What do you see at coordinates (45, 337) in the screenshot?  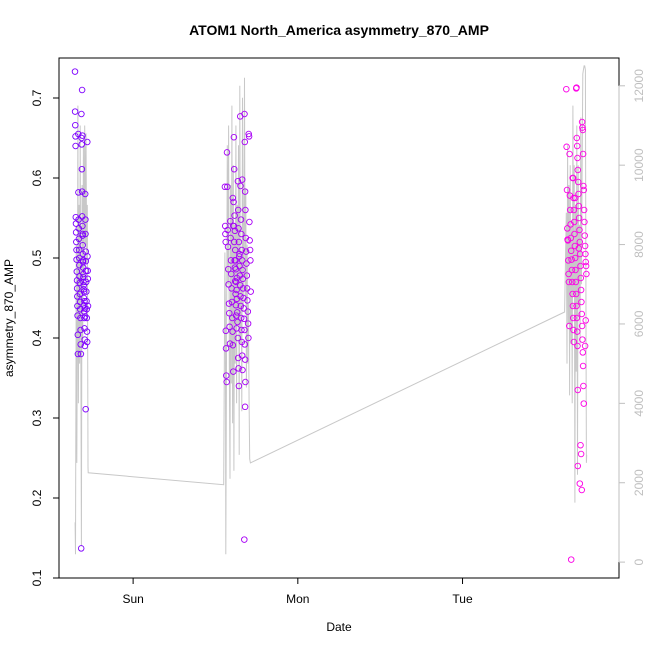 I see `y-axis: 0.1 0.2 0.3 0.4 0.5 0.6 0.7` at bounding box center [45, 337].